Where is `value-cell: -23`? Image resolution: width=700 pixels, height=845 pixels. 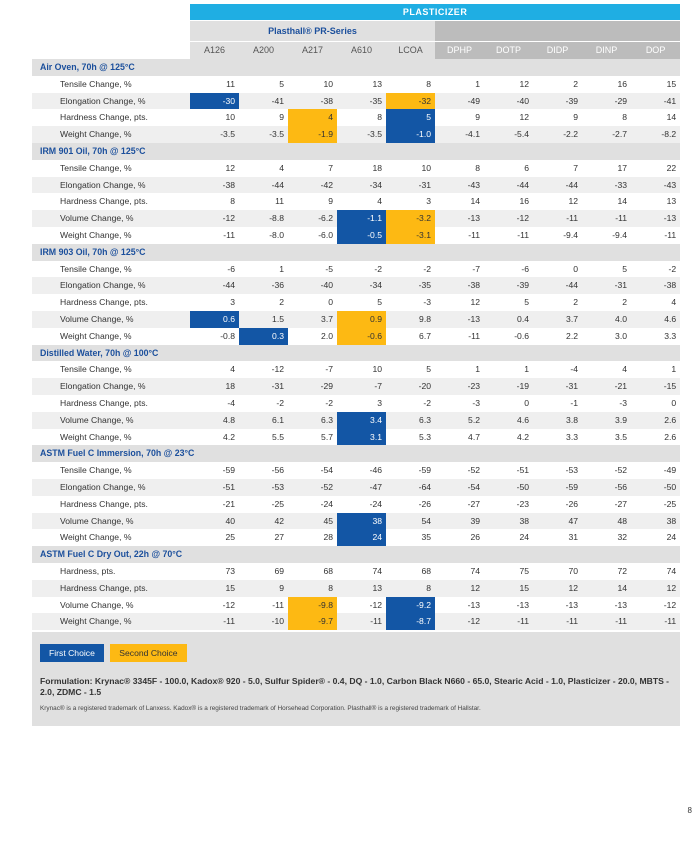
value-cell: -23 is located at coordinates (522, 503).